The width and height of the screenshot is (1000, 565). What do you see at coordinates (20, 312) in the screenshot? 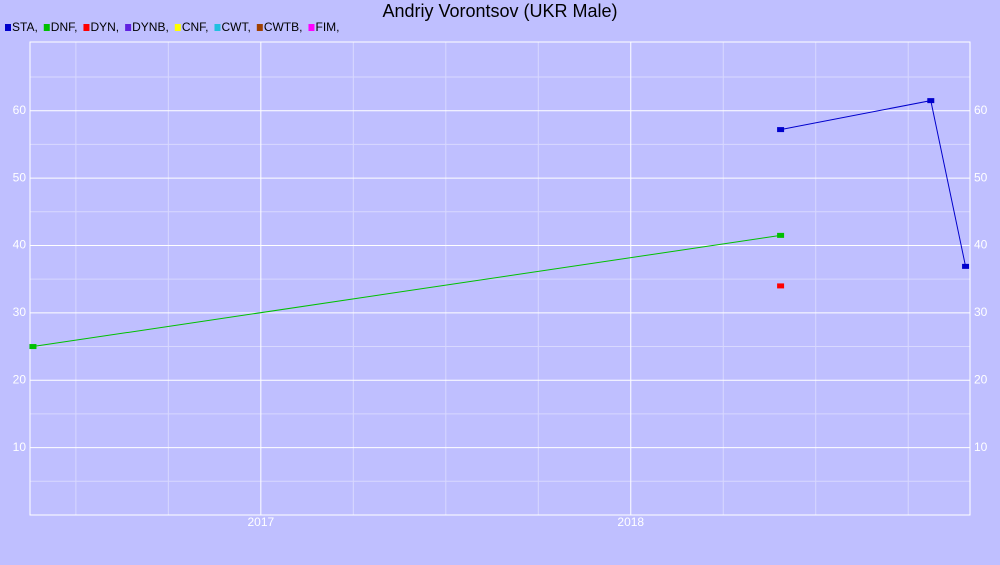
I see `y-tick-label: 30` at bounding box center [20, 312].